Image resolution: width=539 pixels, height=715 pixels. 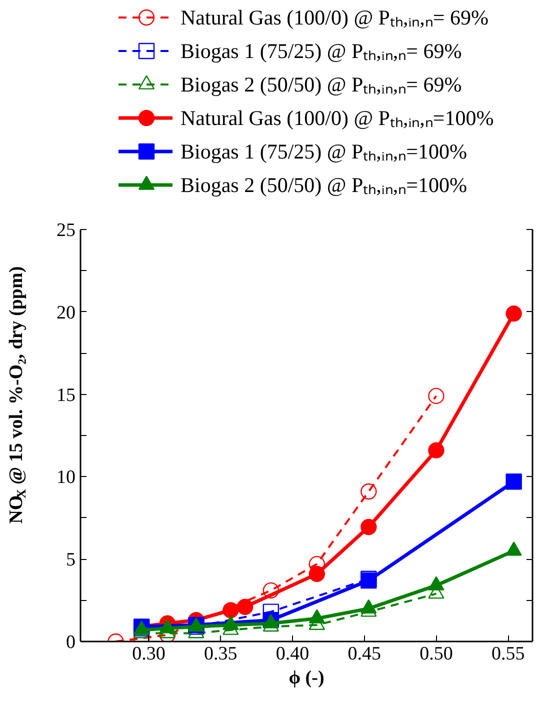 I want to click on legend-label: Biogas 2 (50/50) @ Pₜₕ,ᵢₙ,ₙ=100%, so click(x=323, y=185).